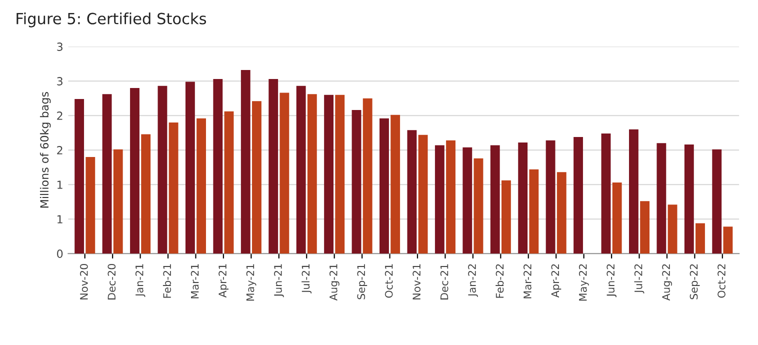 This screenshot has height=345, width=758. Describe the element at coordinates (695, 282) in the screenshot. I see `x-tick-label: Sep-22` at that location.